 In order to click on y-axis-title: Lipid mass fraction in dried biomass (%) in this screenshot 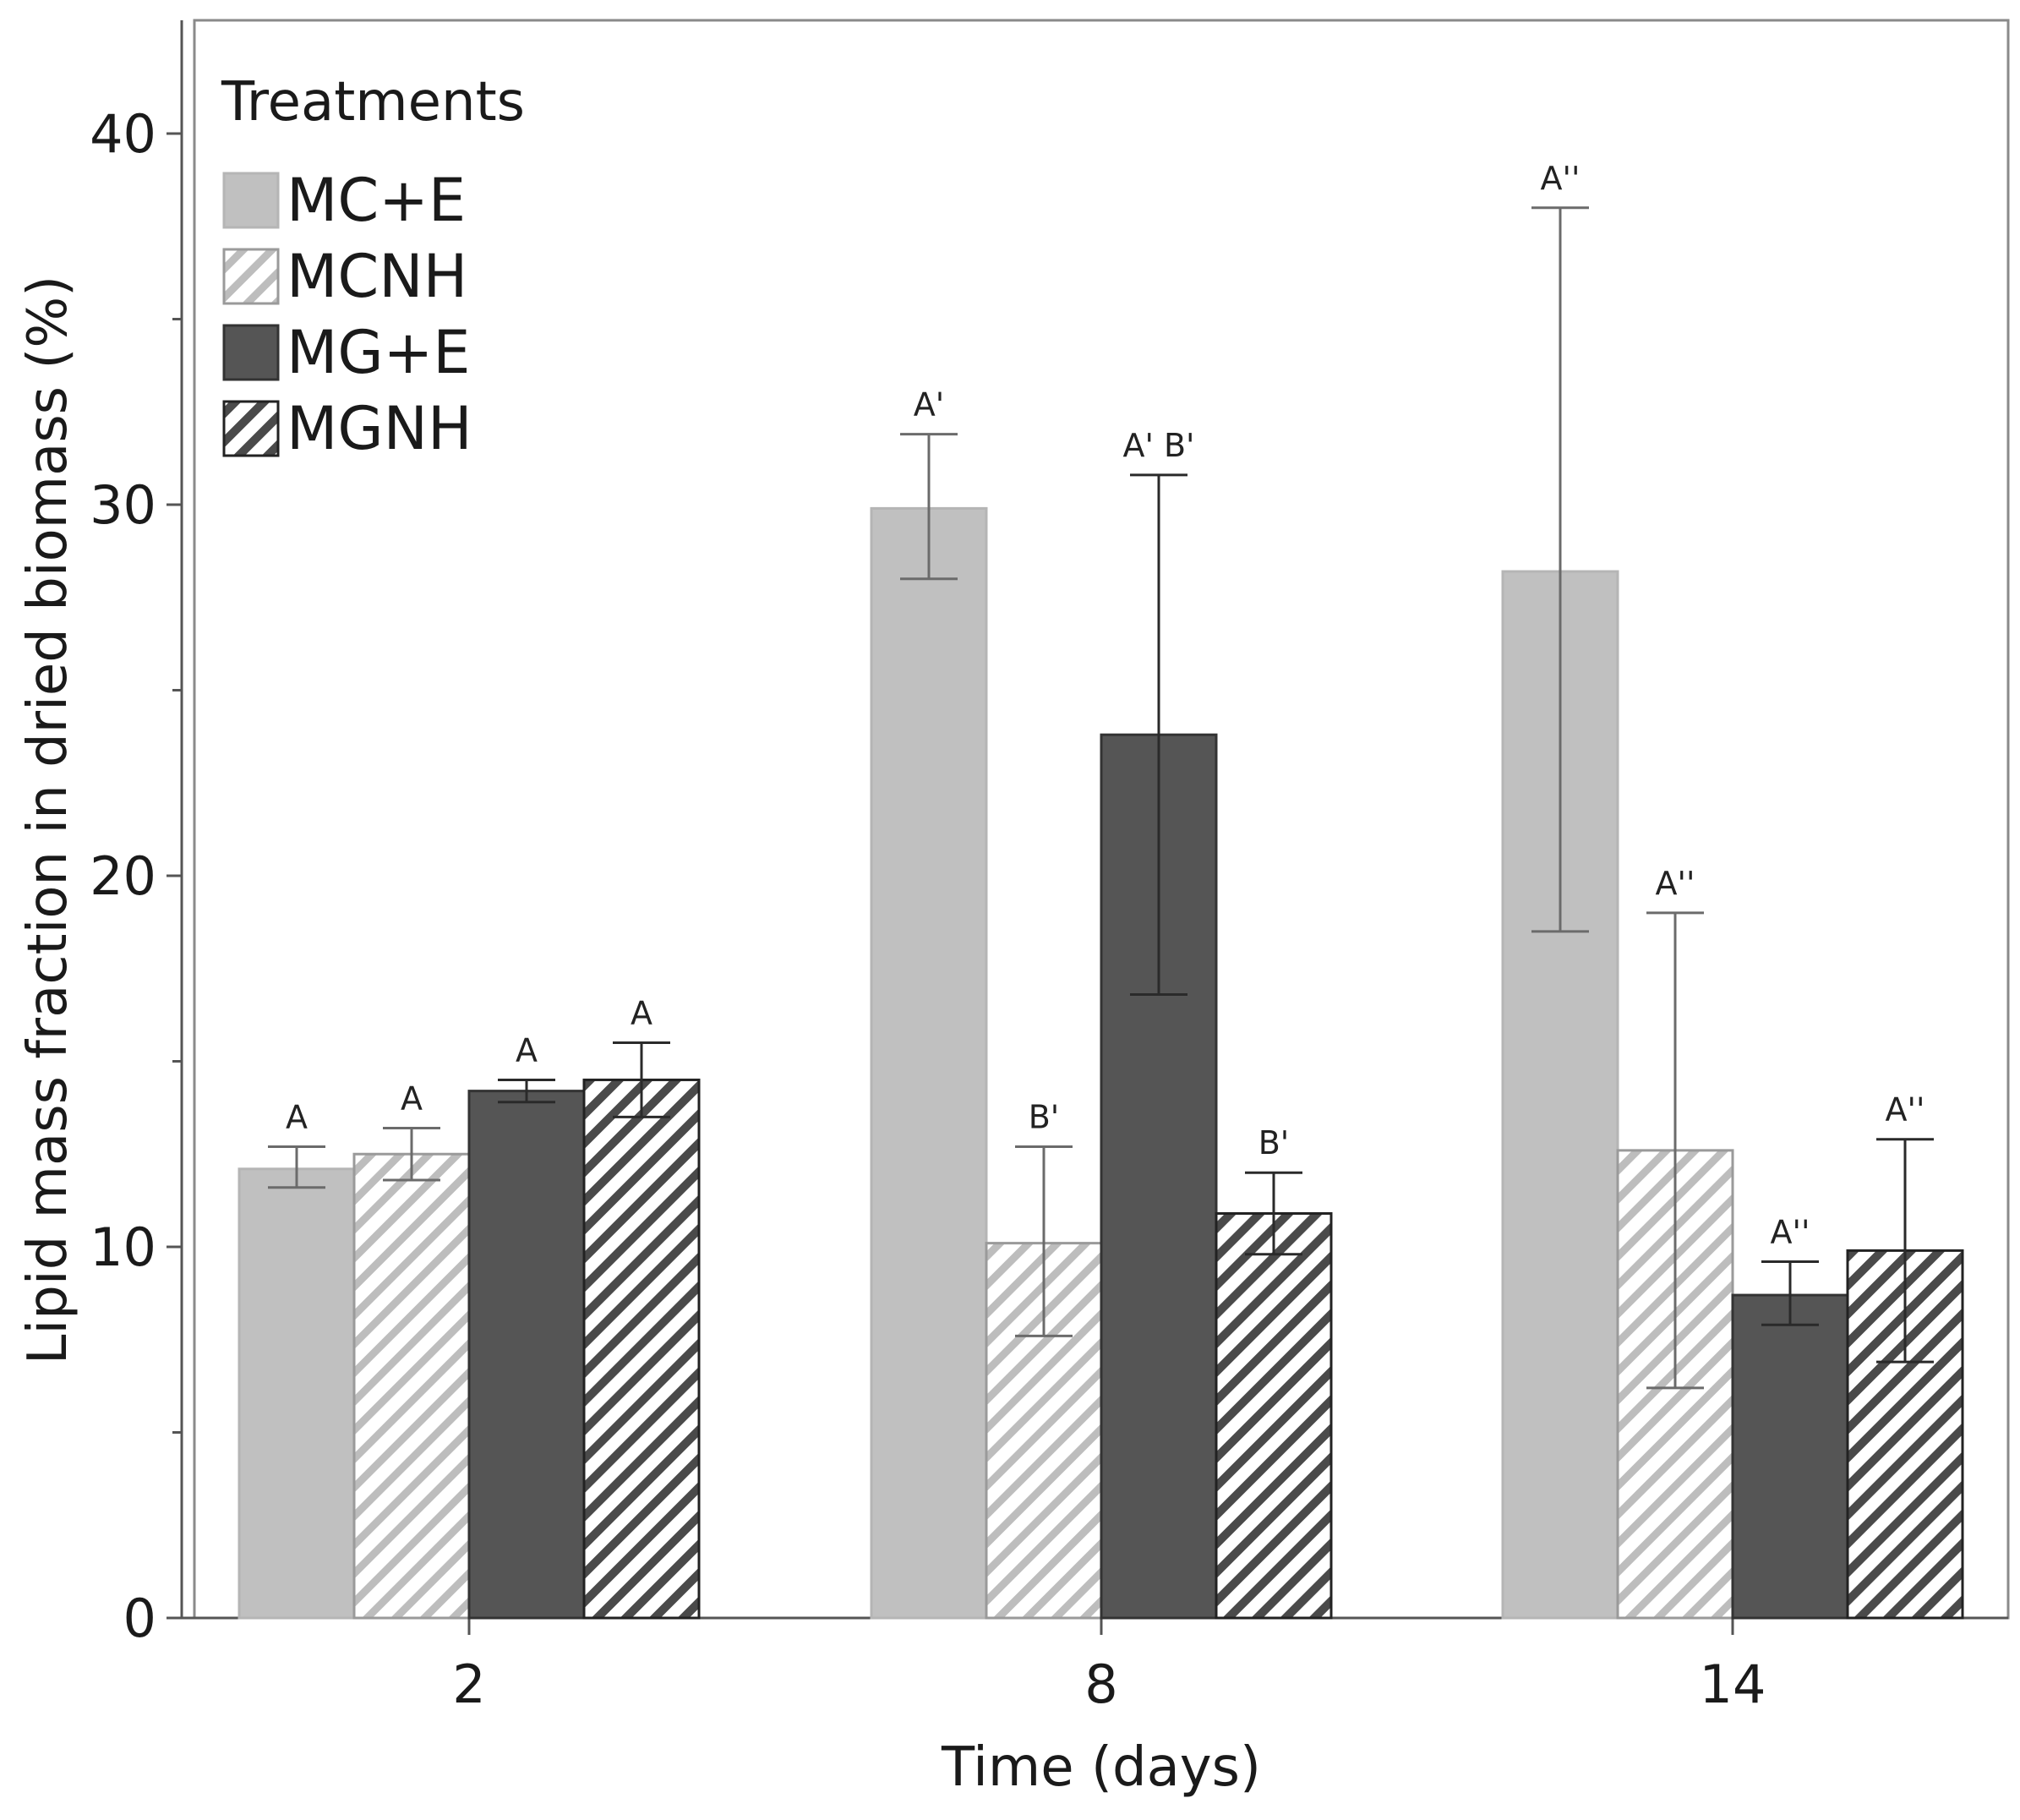, I will do `click(48, 820)`.